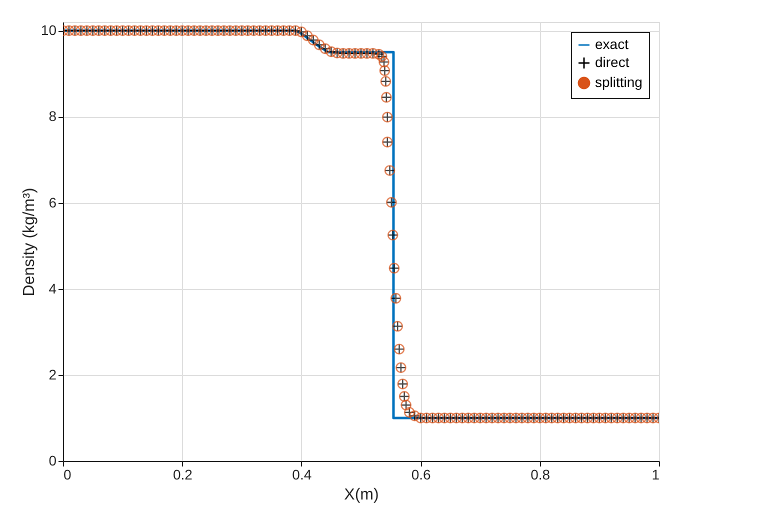 The width and height of the screenshot is (765, 528). What do you see at coordinates (182, 474) in the screenshot?
I see `x-tick-label: 0.2` at bounding box center [182, 474].